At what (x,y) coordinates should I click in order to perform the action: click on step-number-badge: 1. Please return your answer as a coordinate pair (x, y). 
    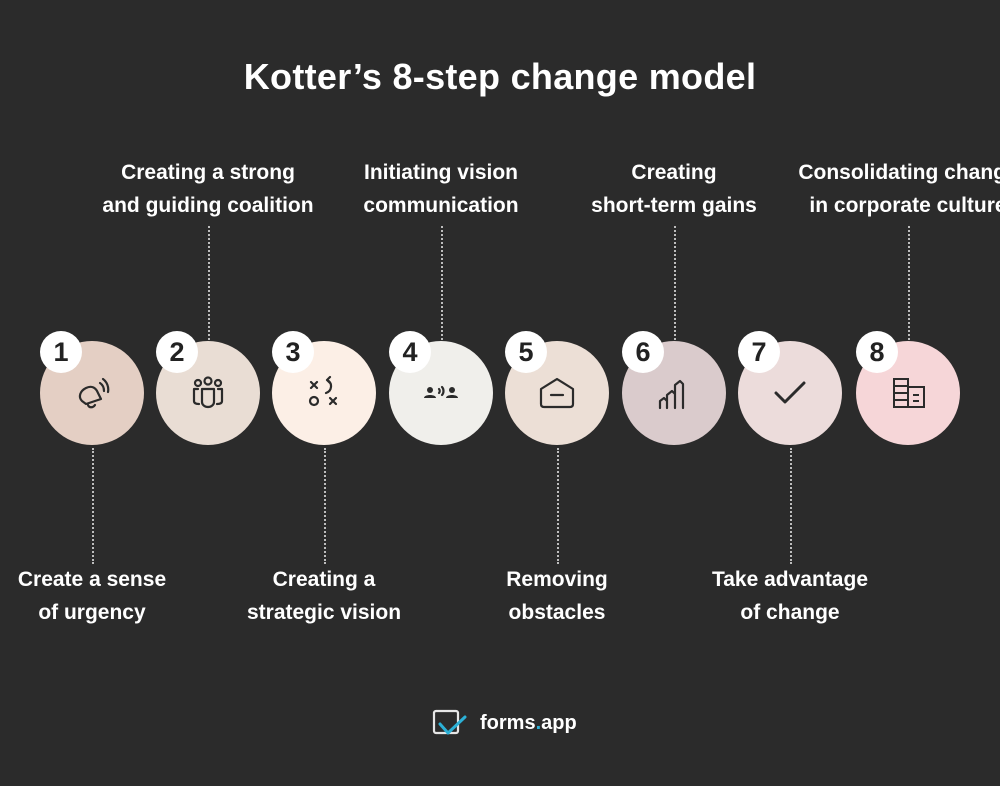
    Looking at the image, I should click on (61, 352).